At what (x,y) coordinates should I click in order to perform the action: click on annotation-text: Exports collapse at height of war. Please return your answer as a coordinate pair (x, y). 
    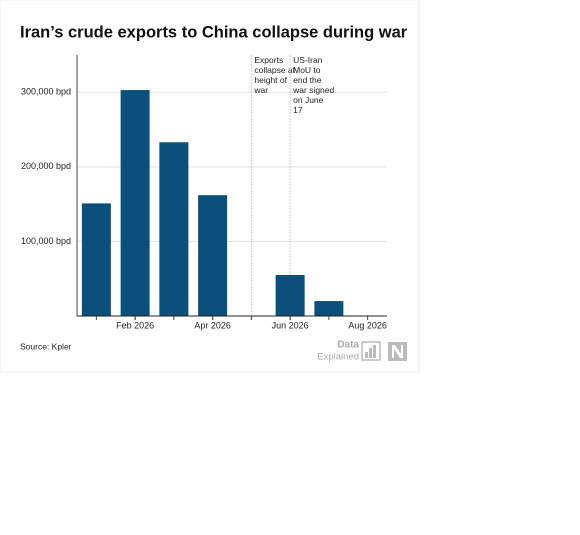
    Looking at the image, I should click on (275, 75).